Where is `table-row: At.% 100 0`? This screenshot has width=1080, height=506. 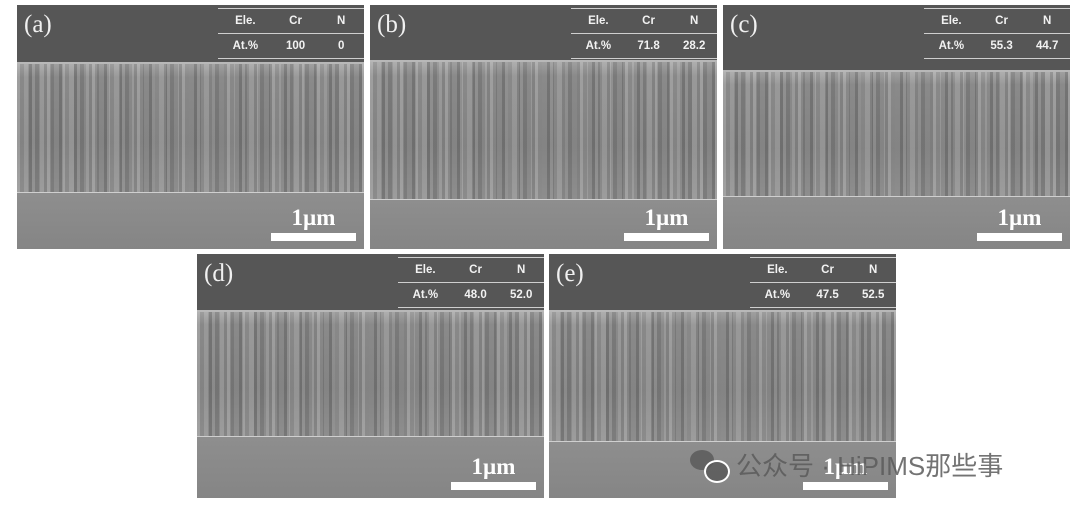 table-row: At.% 100 0 is located at coordinates (291, 46).